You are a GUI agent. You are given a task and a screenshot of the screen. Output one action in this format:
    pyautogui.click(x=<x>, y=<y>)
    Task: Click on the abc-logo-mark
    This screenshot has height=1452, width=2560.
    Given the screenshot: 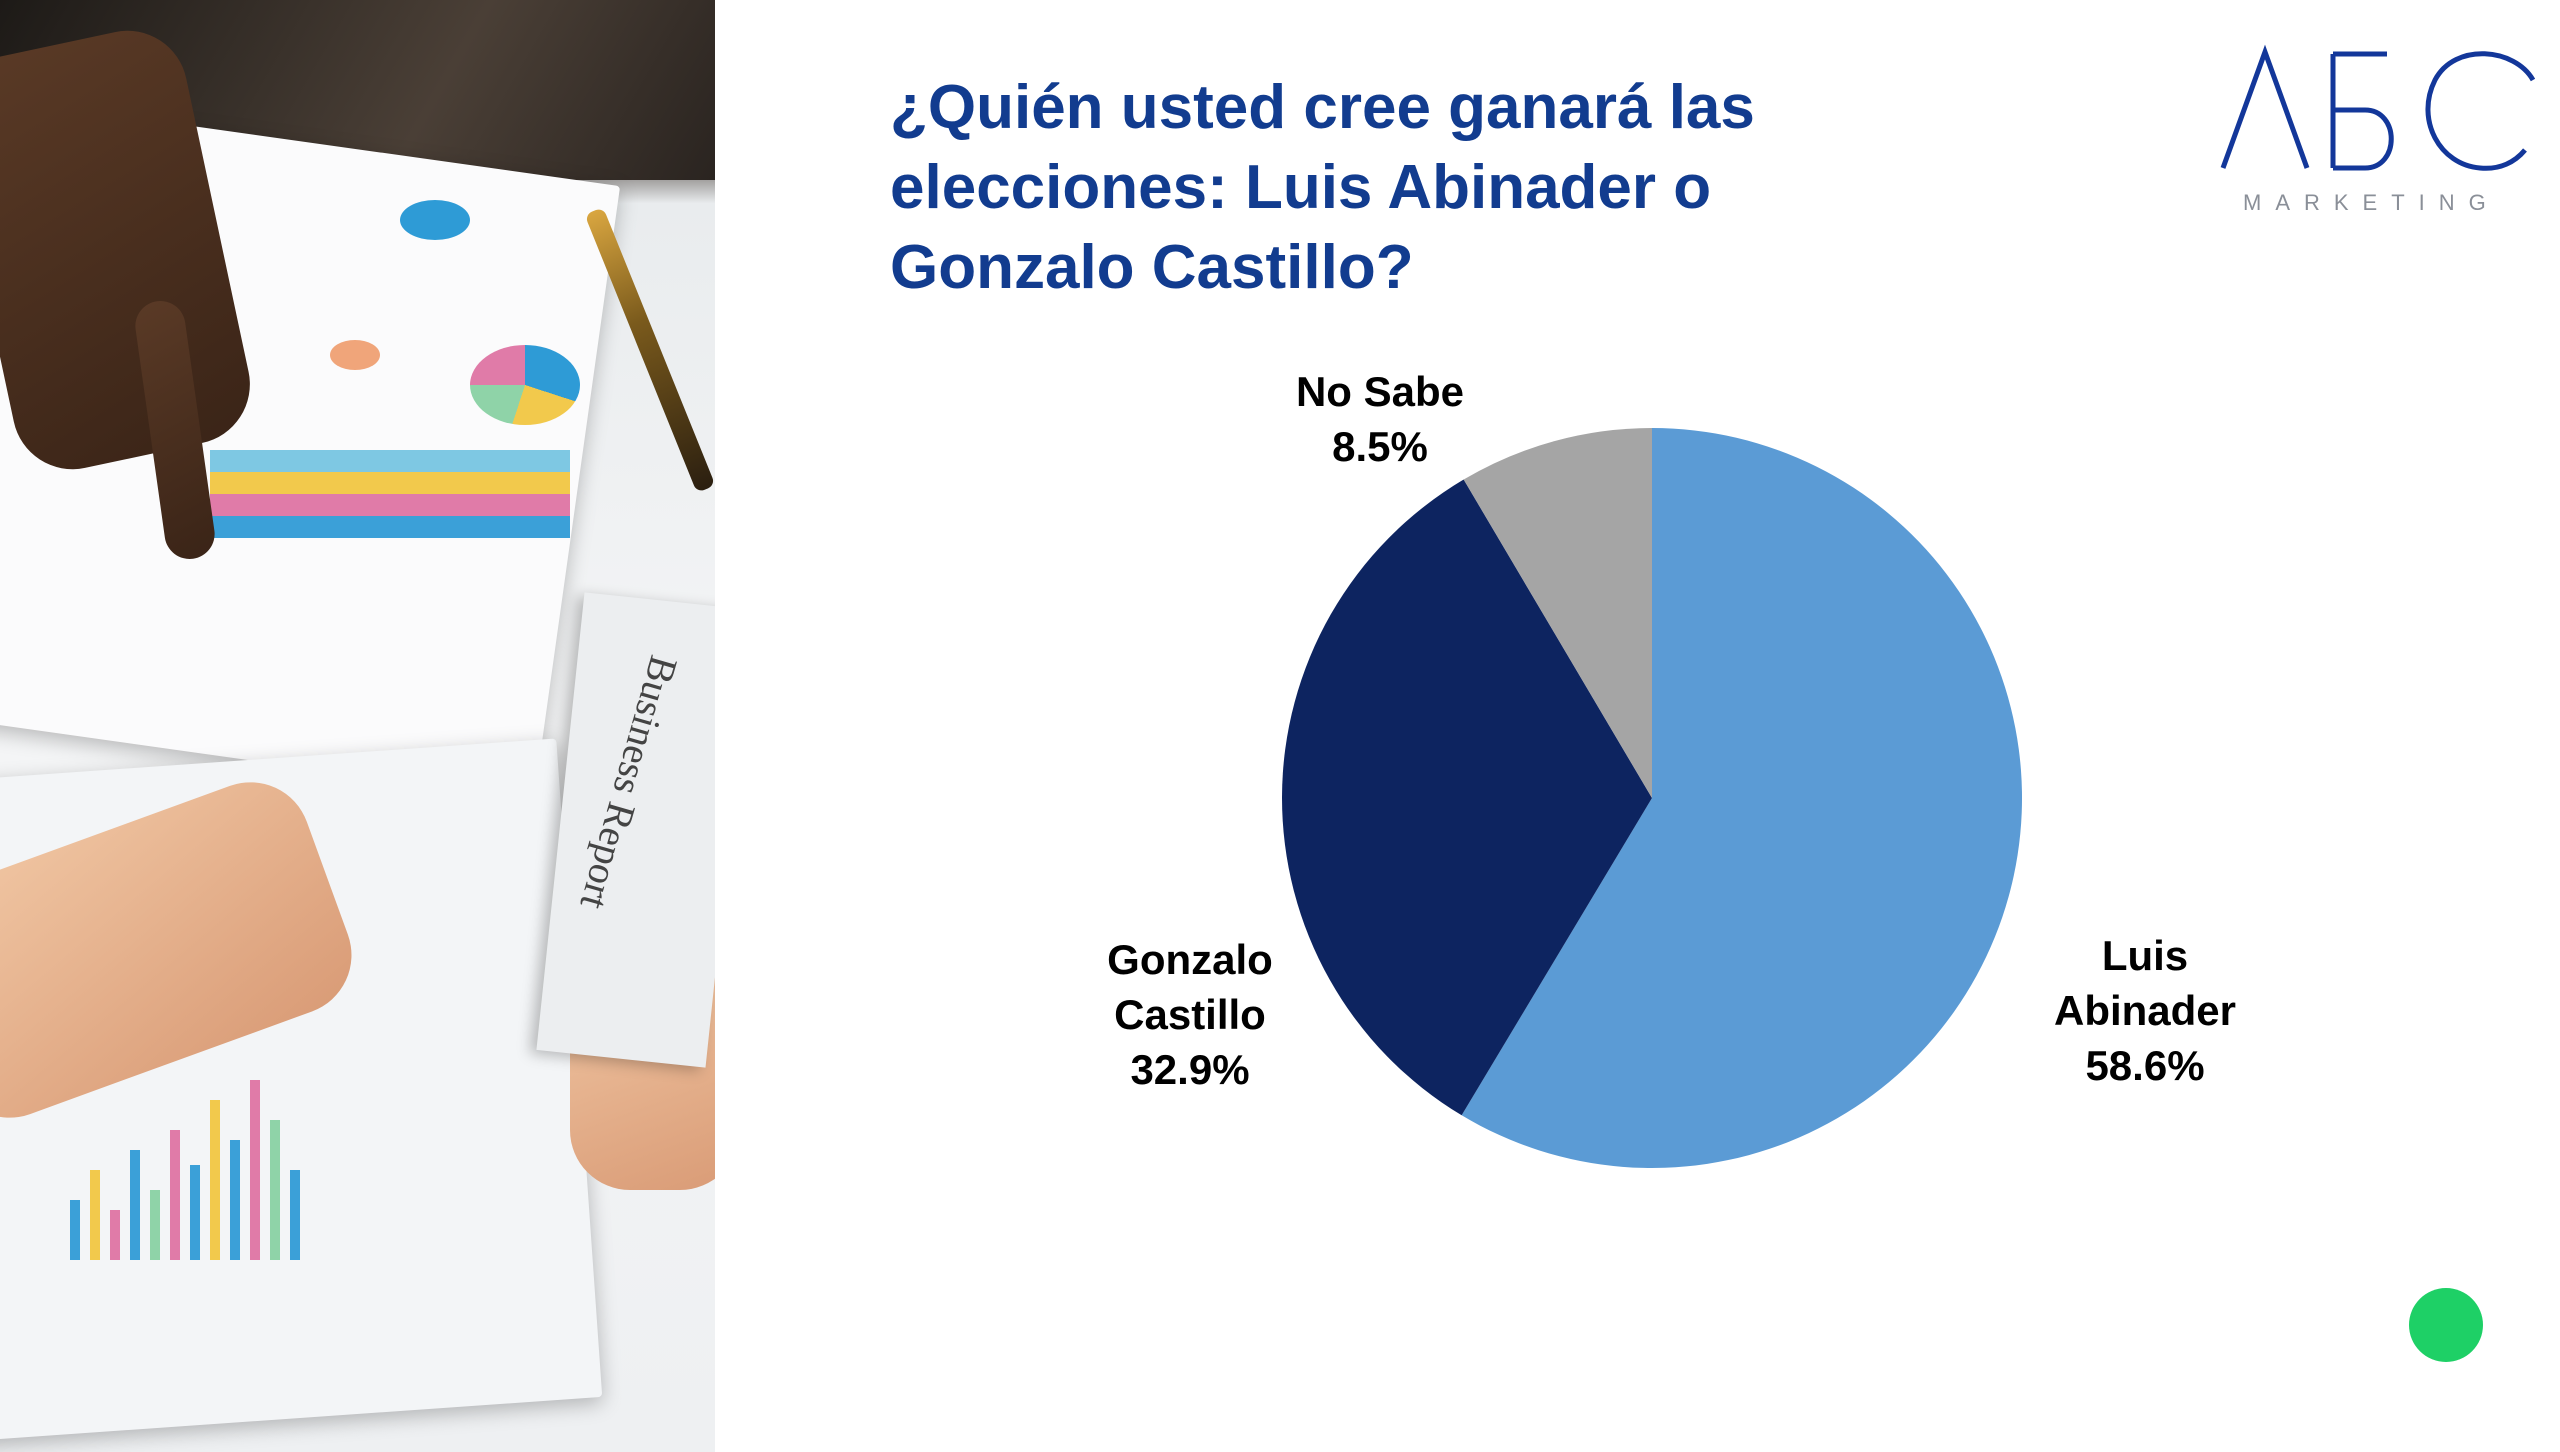 What is the action you would take?
    pyautogui.click(x=2377, y=107)
    